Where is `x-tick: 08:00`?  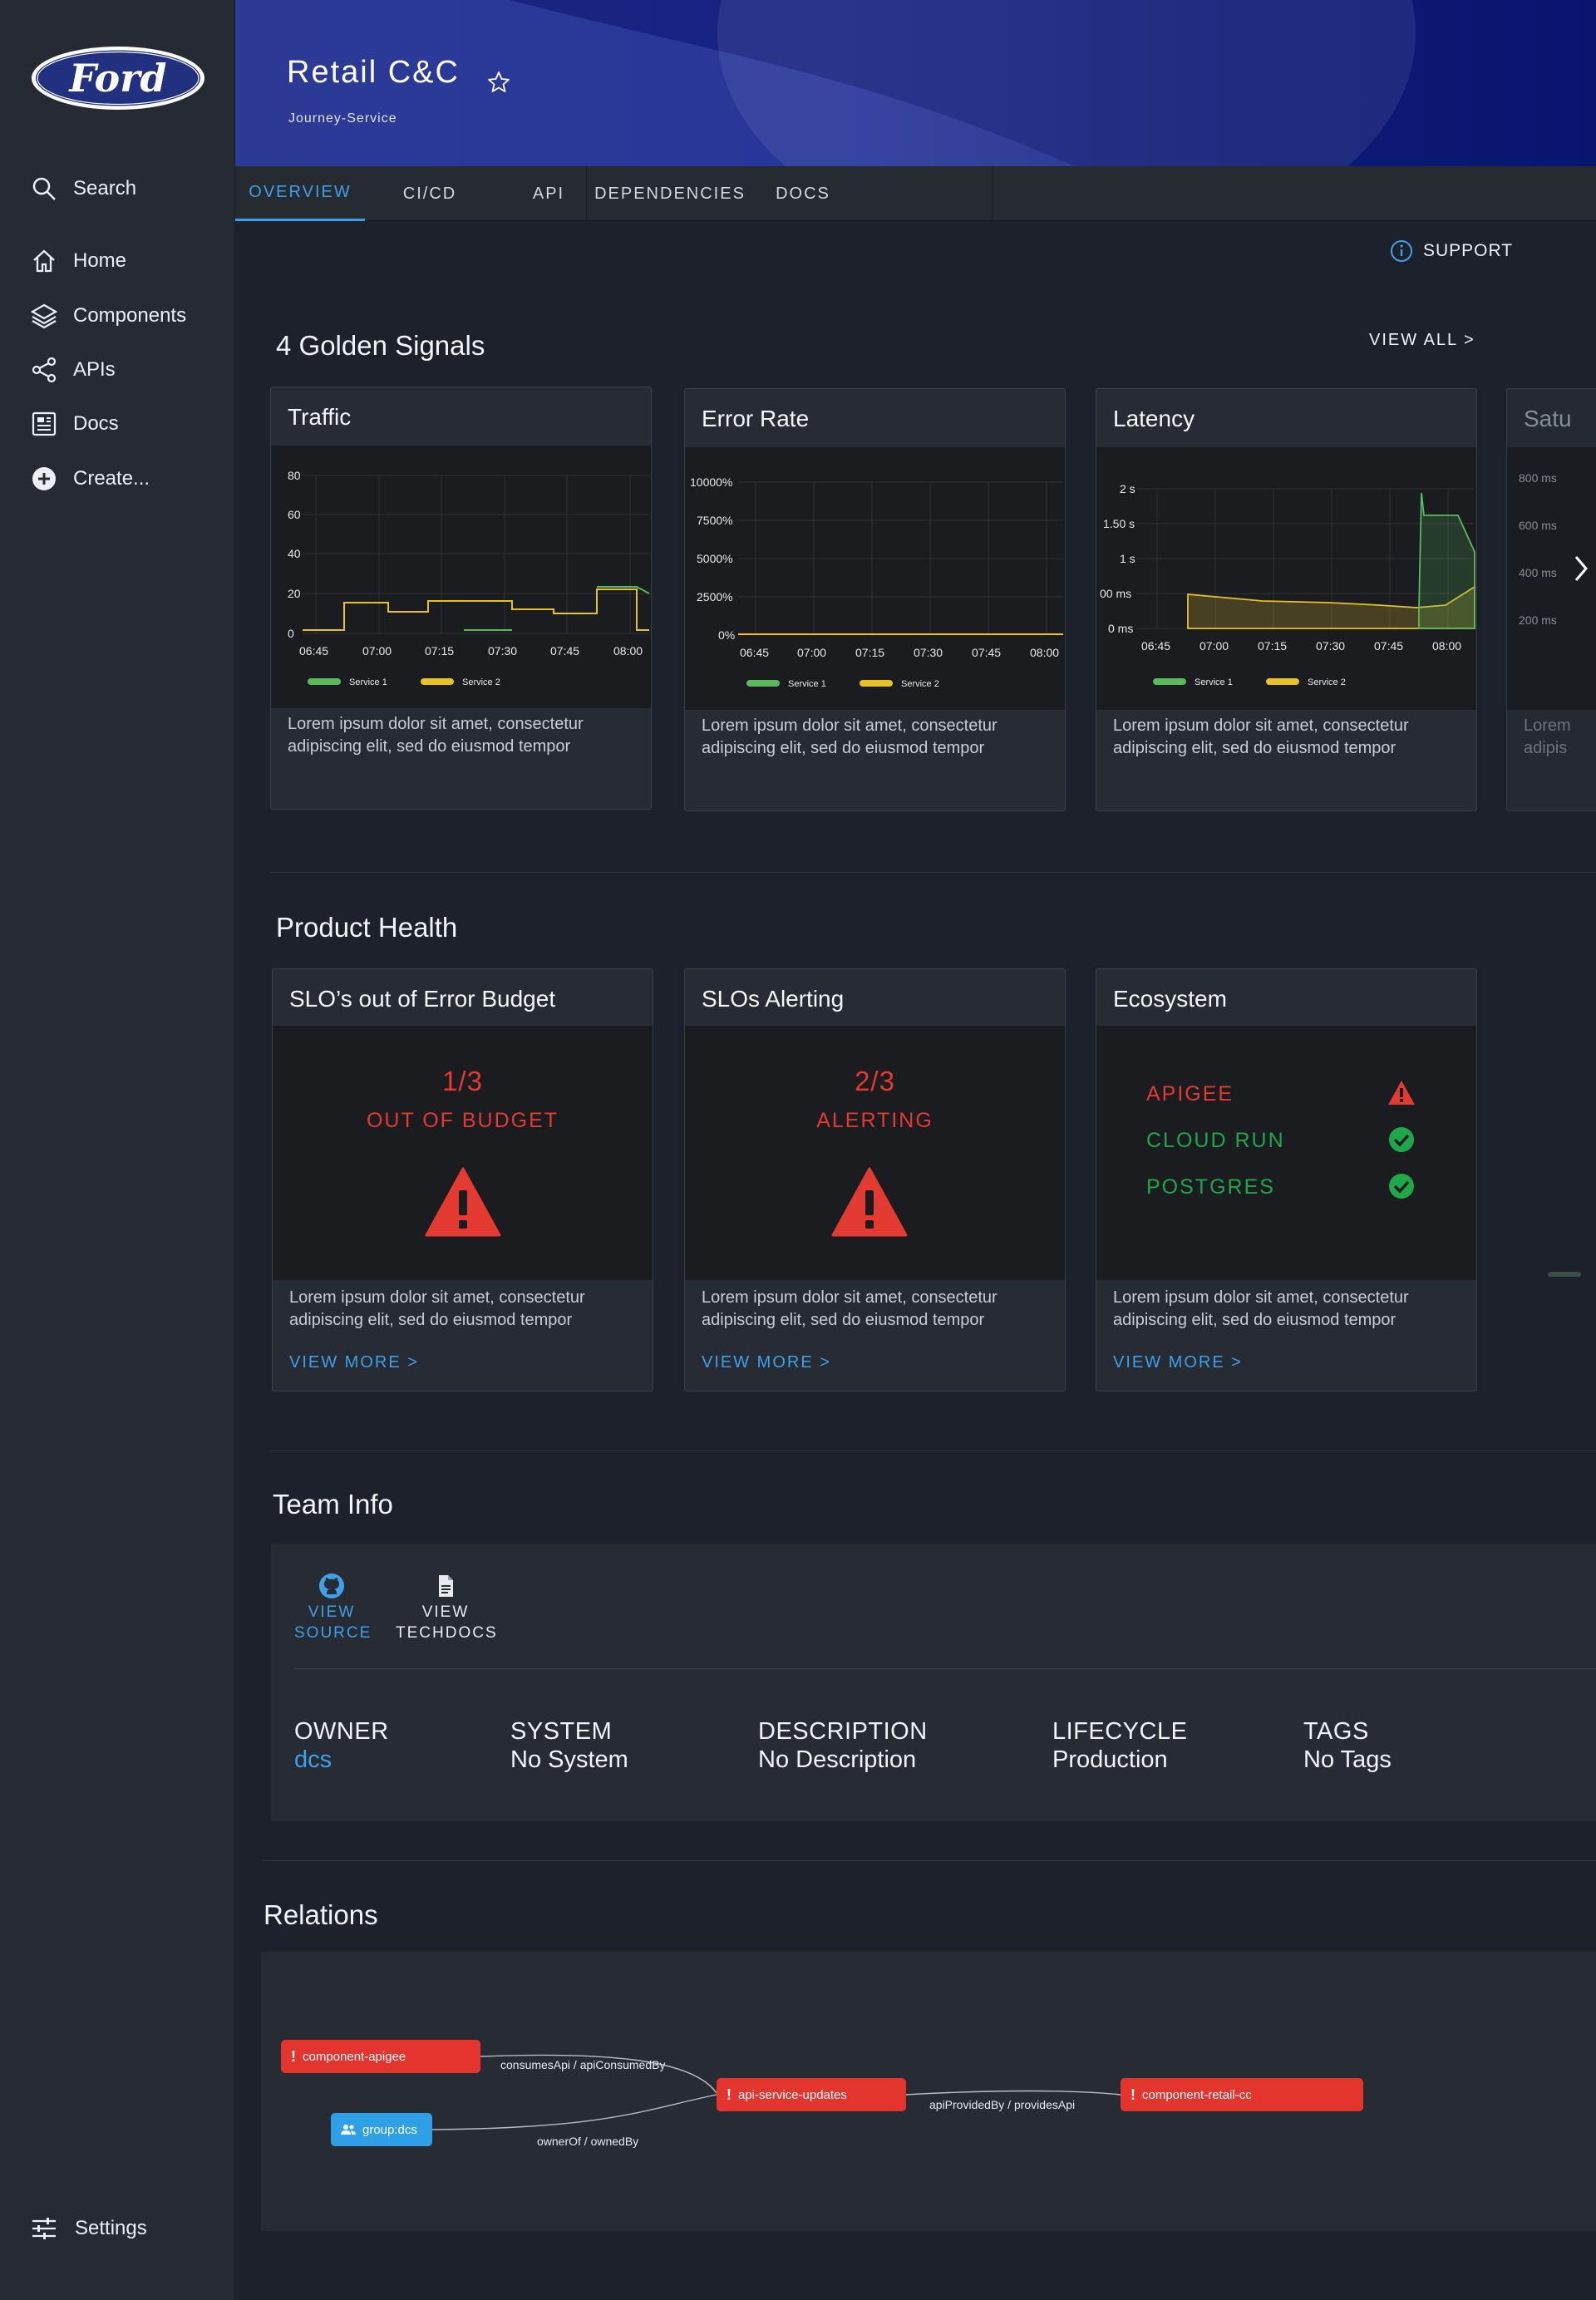 x-tick: 08:00 is located at coordinates (1044, 652).